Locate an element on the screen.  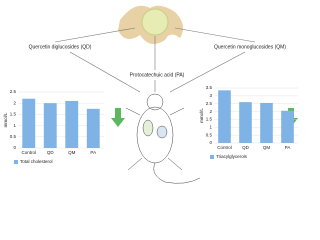
y-tick-label: 3.5 is located at coordinates (209, 87).